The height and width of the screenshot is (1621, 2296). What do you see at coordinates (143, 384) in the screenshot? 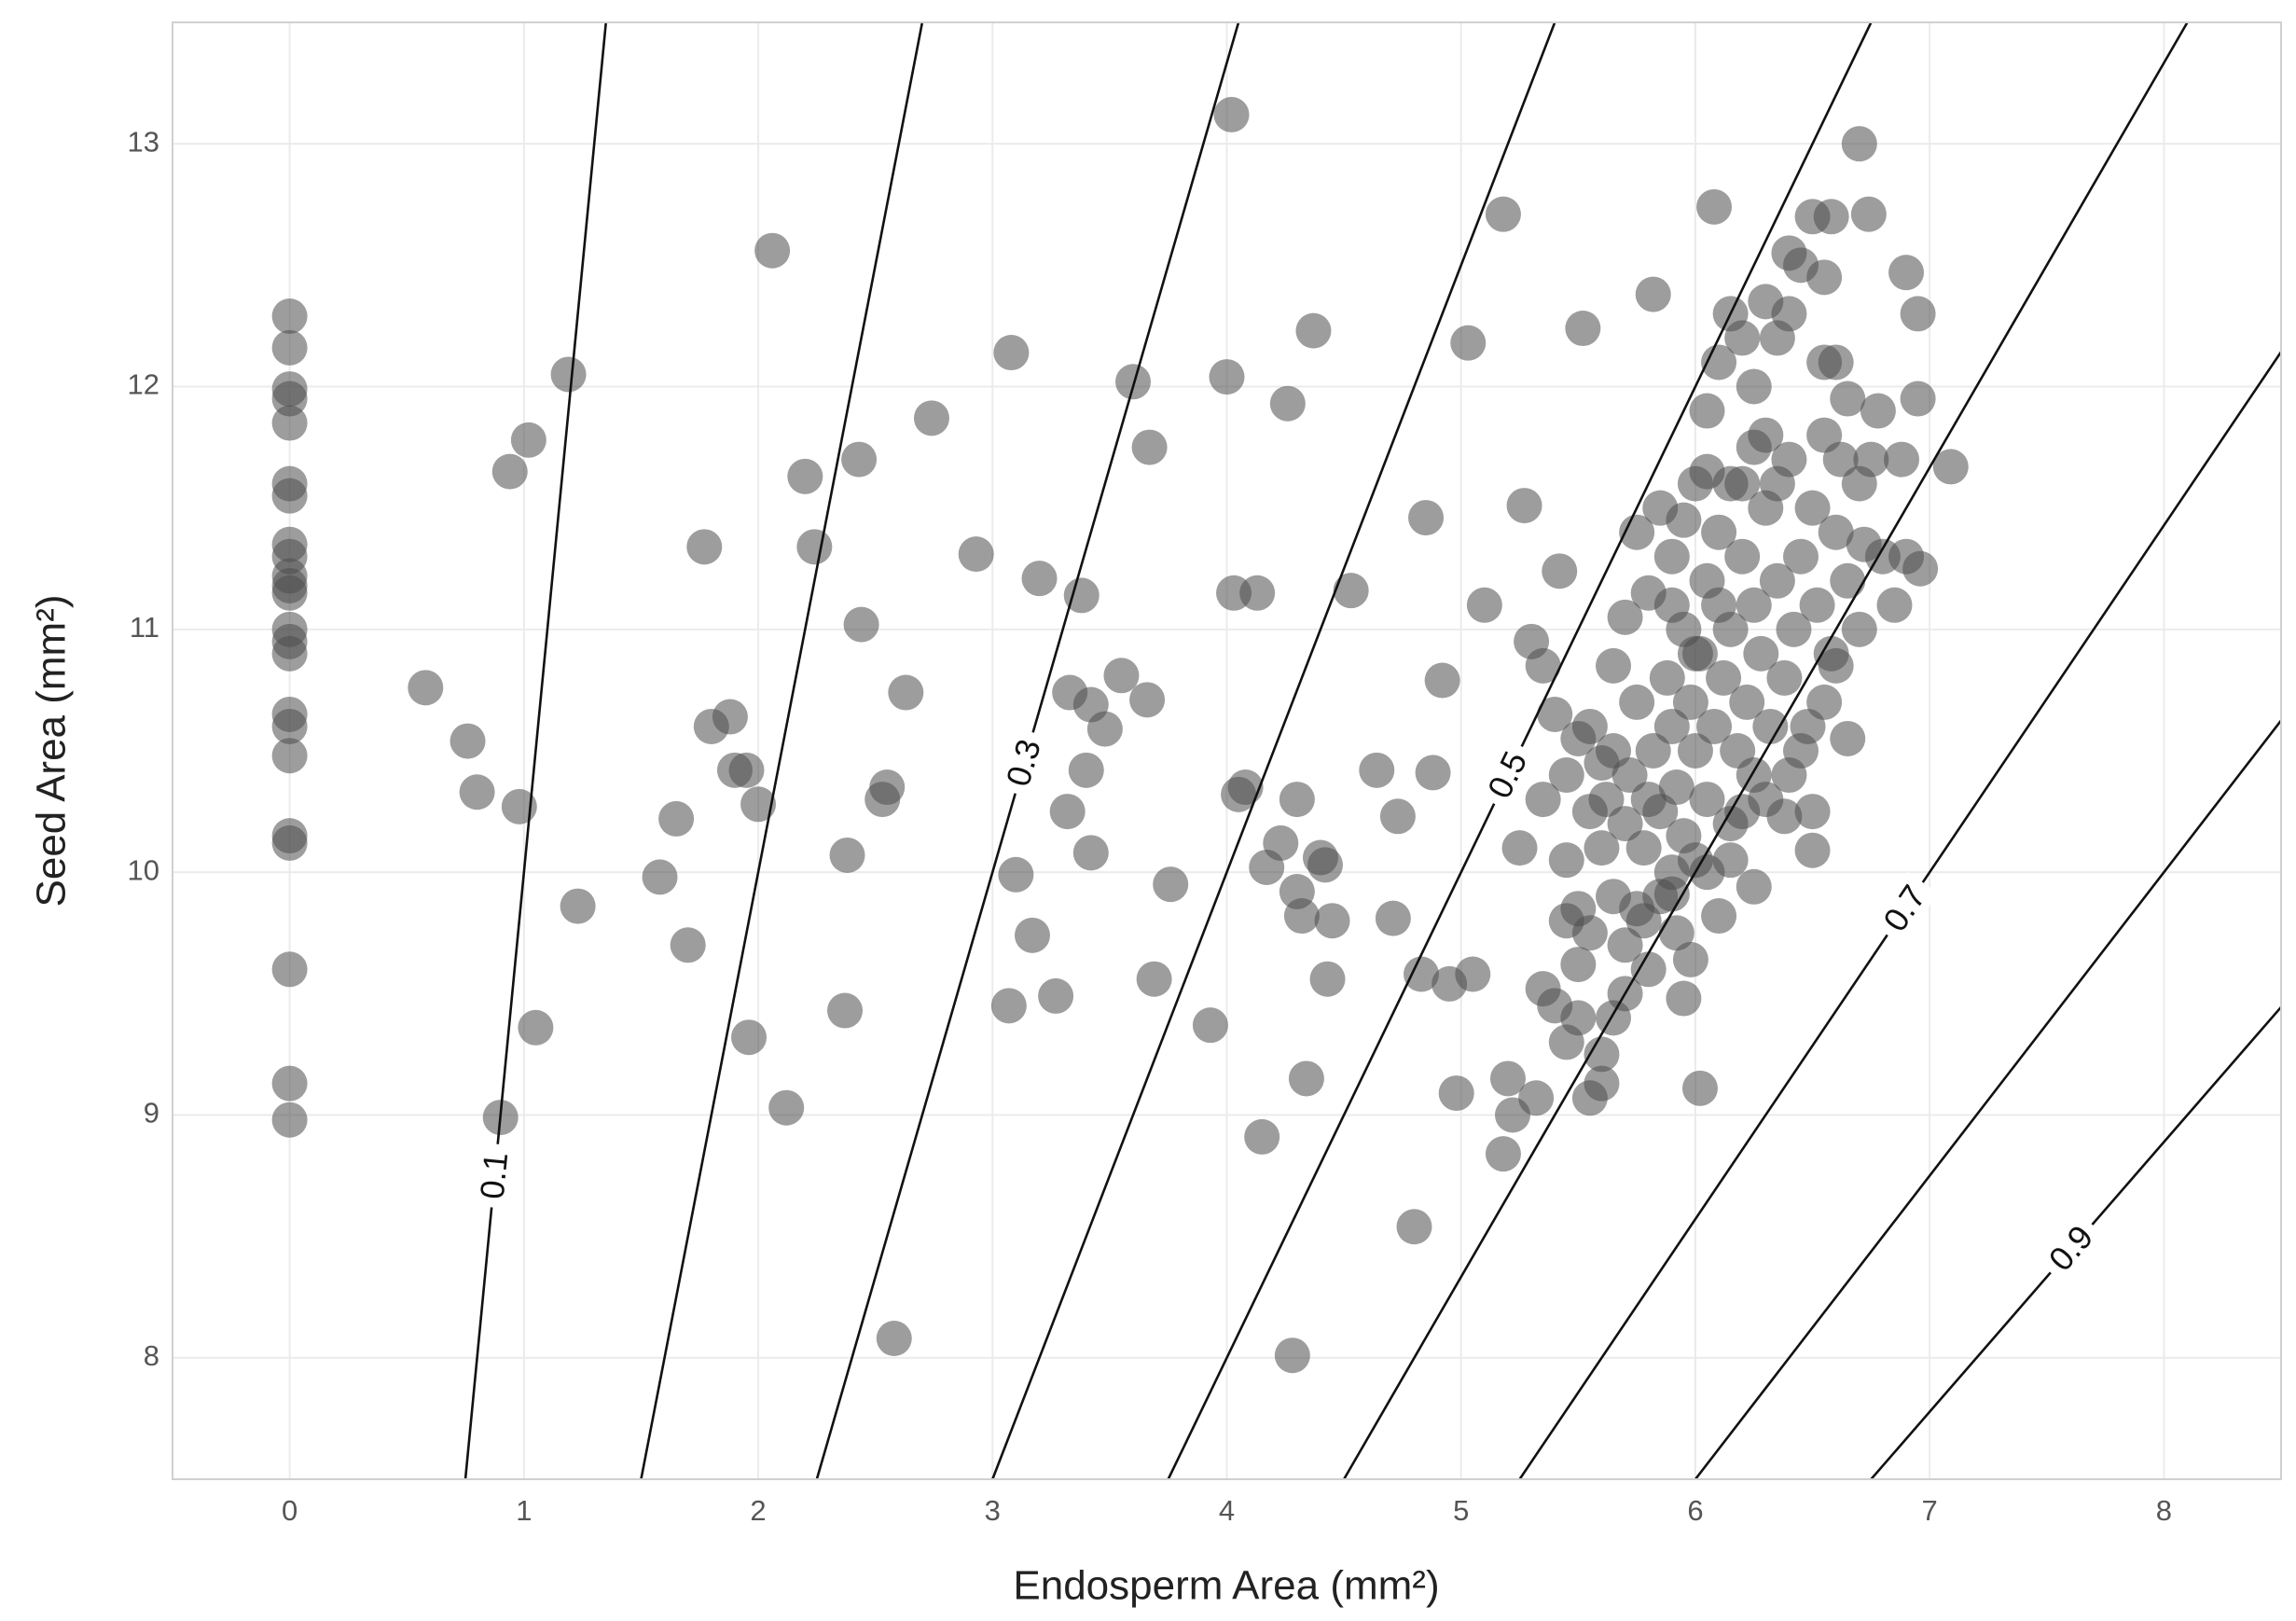
I see `y-tick-label: 12` at bounding box center [143, 384].